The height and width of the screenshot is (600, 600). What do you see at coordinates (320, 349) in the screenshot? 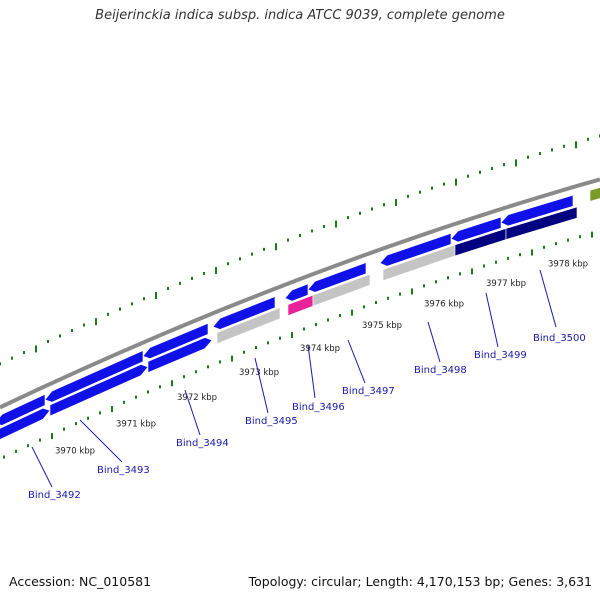
I see `scale-label: 3974 kbp` at bounding box center [320, 349].